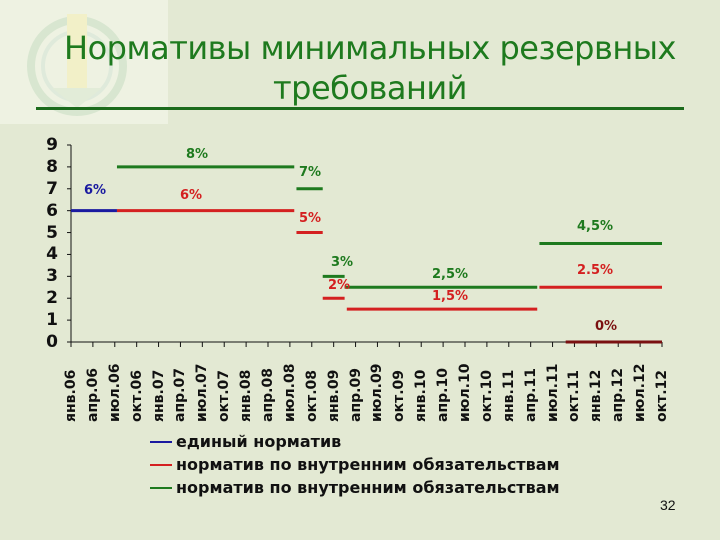 The image size is (720, 540). Describe the element at coordinates (202, 392) in the screenshot. I see `x-tick-label: июл.07` at that location.